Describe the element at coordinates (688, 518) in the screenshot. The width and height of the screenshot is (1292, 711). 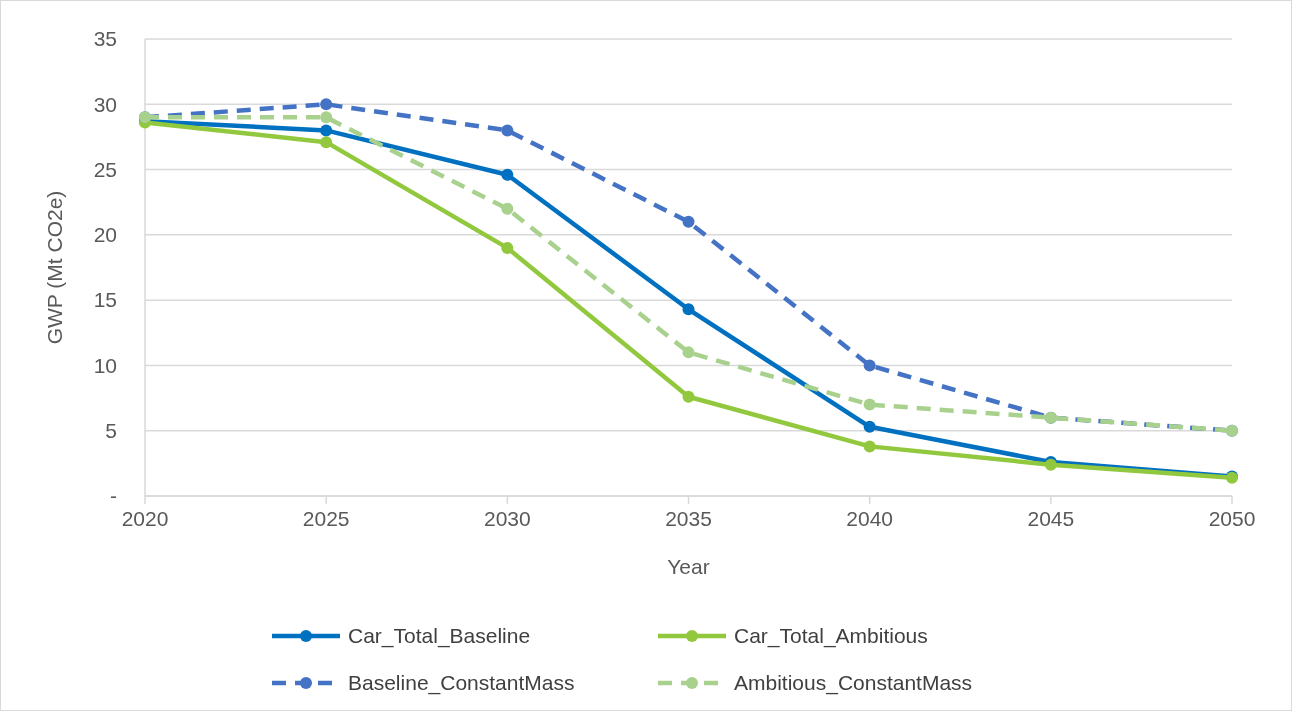
I see `x-tick-label: 2035` at that location.